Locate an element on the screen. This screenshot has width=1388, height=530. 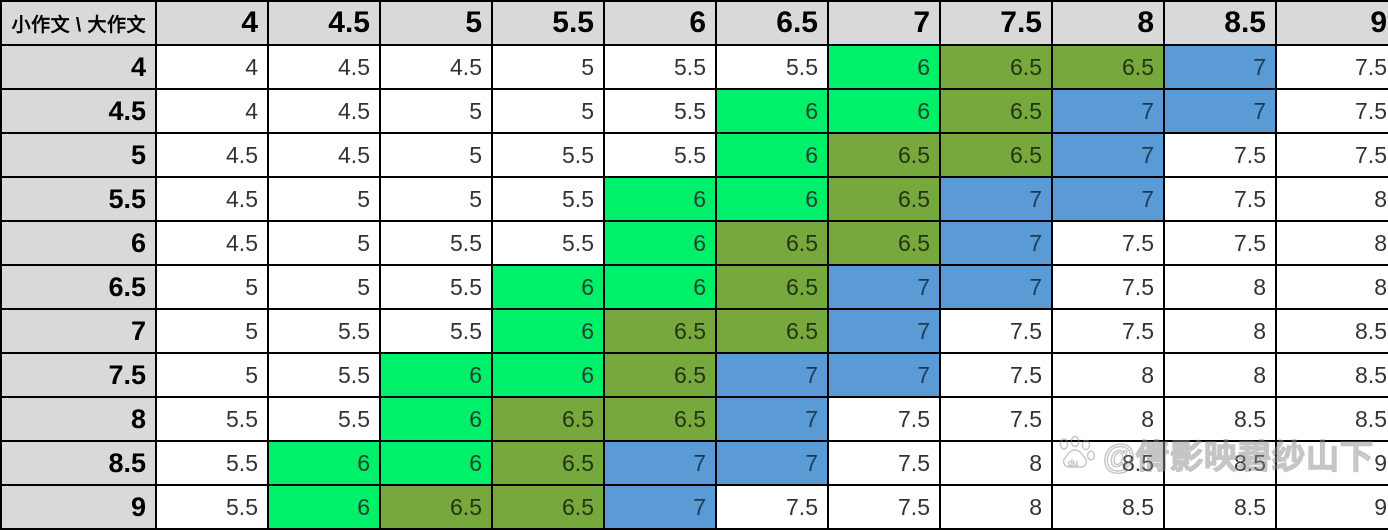
column-header-9: 9 is located at coordinates (1332, 23).